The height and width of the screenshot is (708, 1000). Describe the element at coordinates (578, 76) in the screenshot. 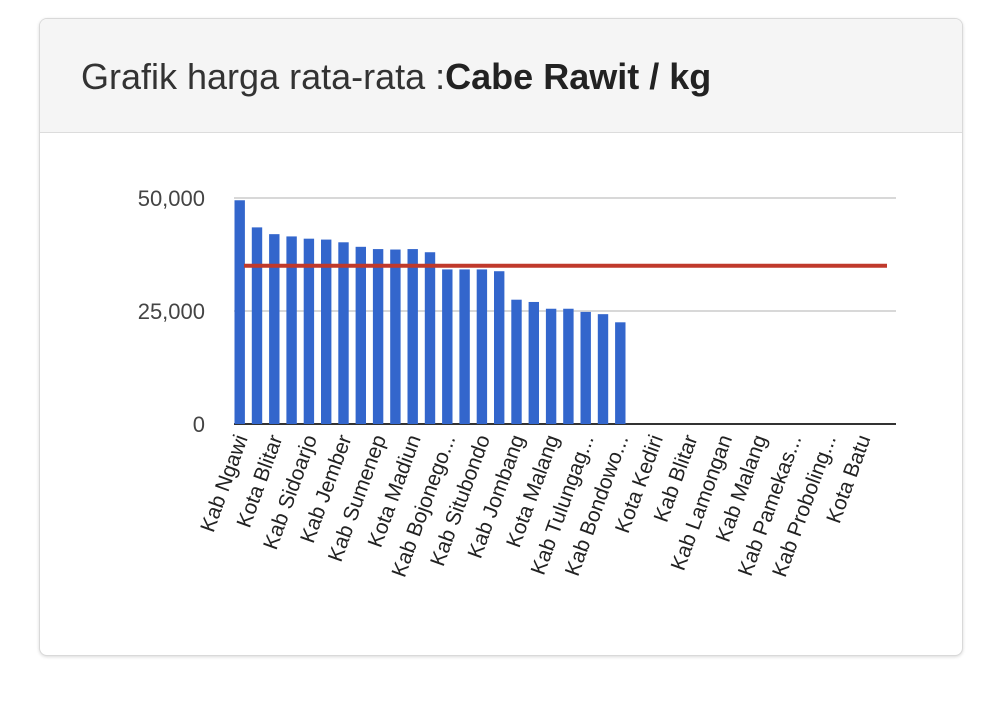

I see `title-bold: Cabe Rawit / kg` at that location.